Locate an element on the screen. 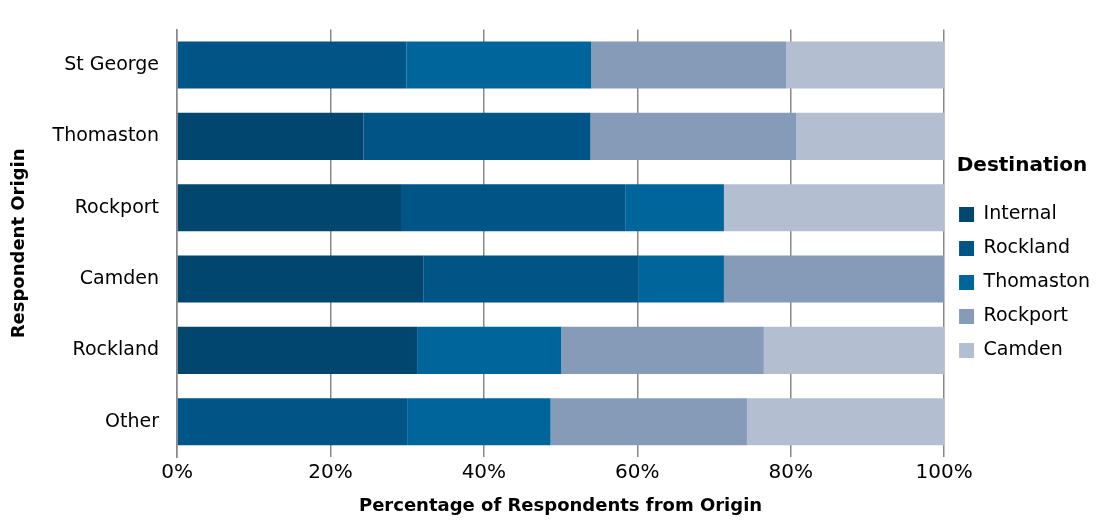 The width and height of the screenshot is (1105, 523). x-tick-label: 80% is located at coordinates (790, 470).